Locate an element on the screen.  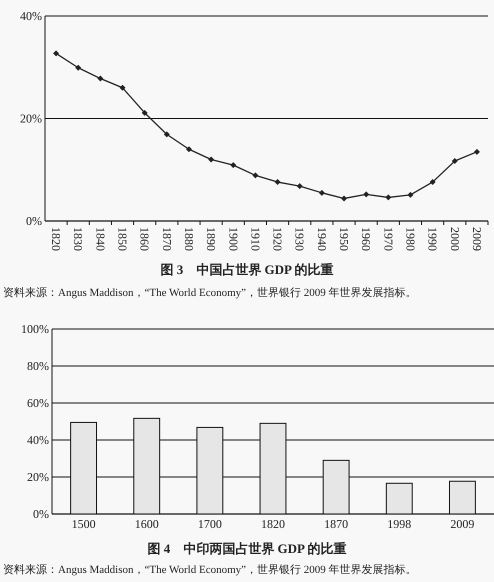
y-tick-label: 80% is located at coordinates (38, 366).